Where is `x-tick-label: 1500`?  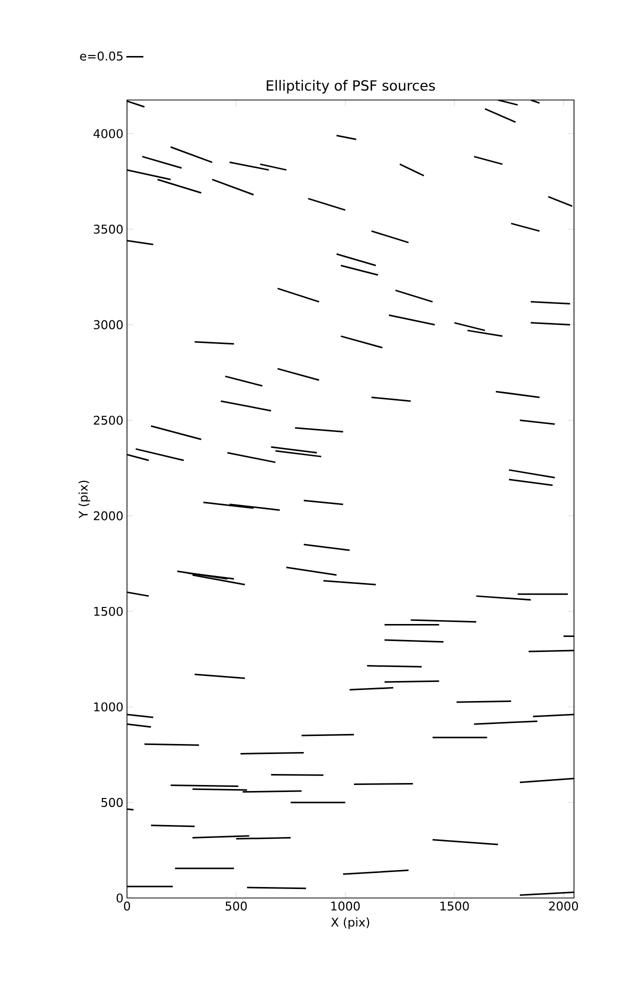 x-tick-label: 1500 is located at coordinates (454, 906).